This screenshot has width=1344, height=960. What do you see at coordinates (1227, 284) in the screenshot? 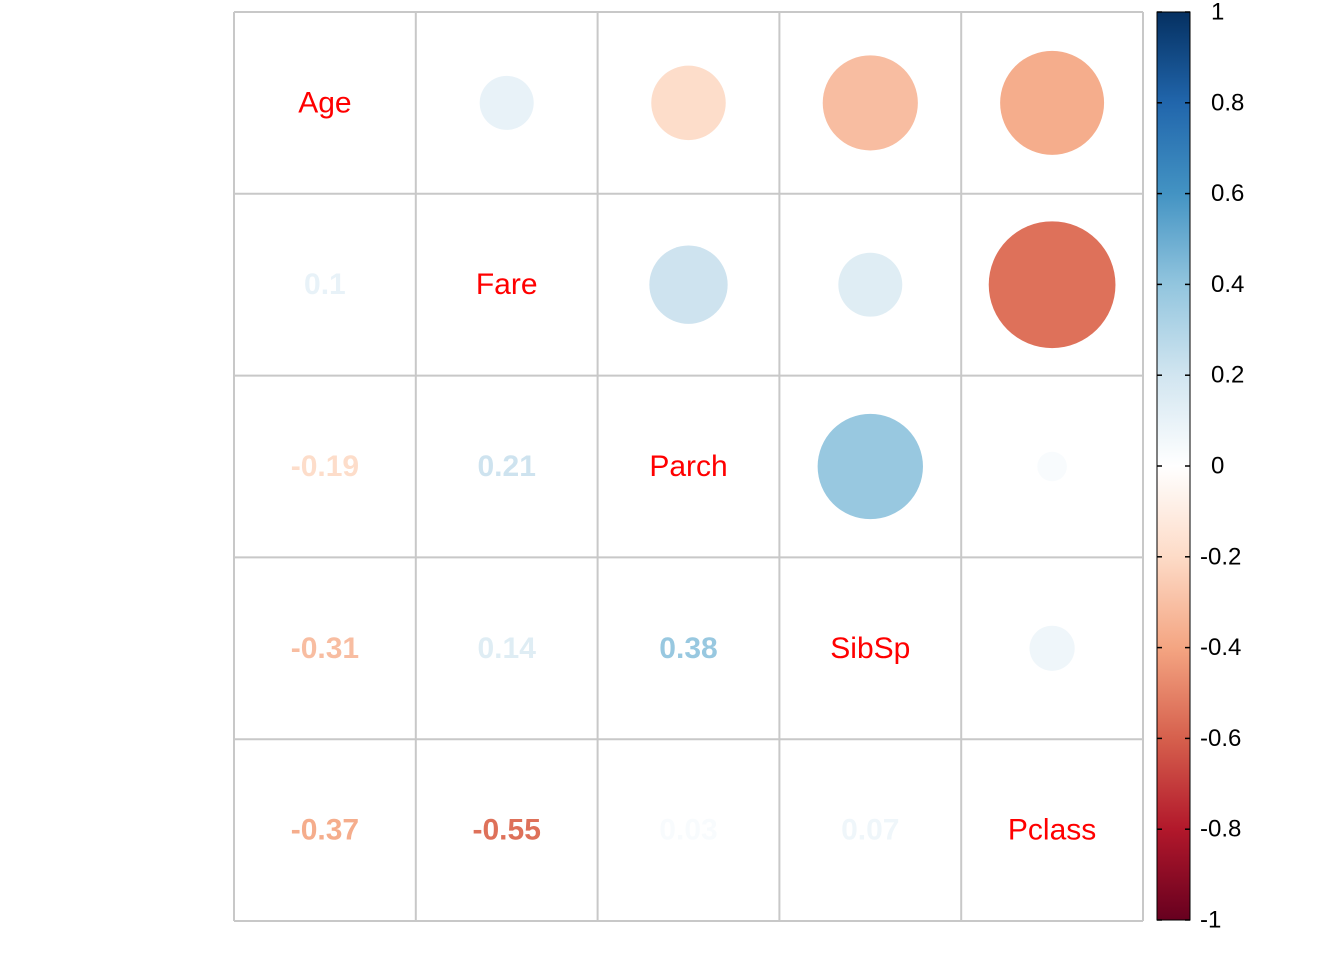
I see `colorbar-tick-label: 0.4` at bounding box center [1227, 284].